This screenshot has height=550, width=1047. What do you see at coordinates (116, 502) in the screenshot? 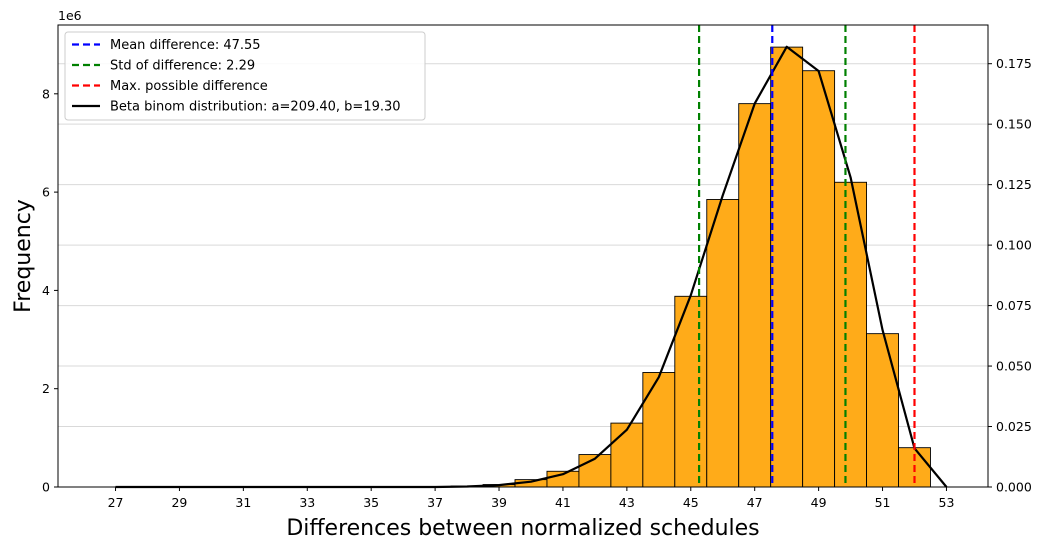
I see `x-tick-label: 27` at bounding box center [116, 502].